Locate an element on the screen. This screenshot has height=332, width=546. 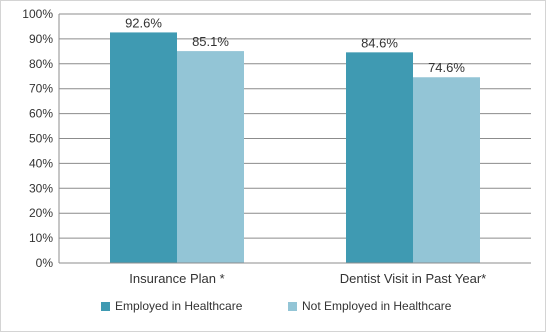
y-tick-label: 40% is located at coordinates (41, 163).